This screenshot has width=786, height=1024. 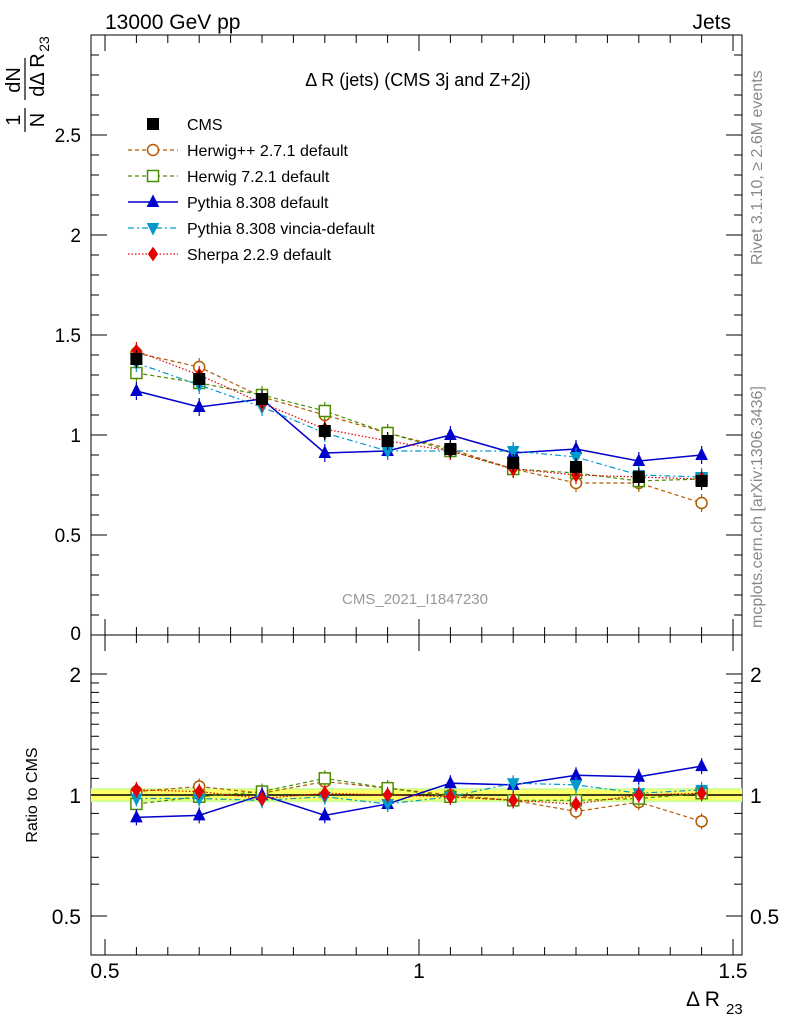 What do you see at coordinates (14, 119) in the screenshot?
I see `ylabel-one: 1` at bounding box center [14, 119].